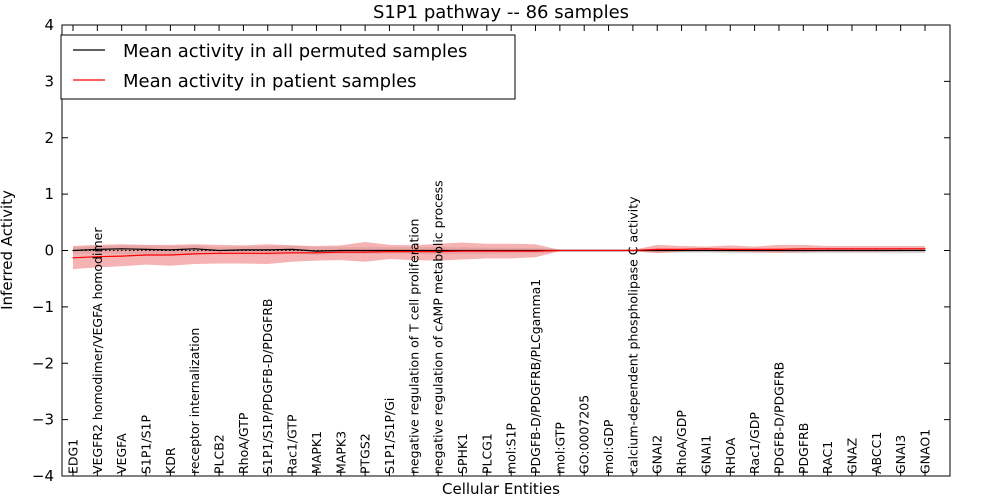 The height and width of the screenshot is (500, 1000). I want to click on category-label: GNAI3, so click(900, 454).